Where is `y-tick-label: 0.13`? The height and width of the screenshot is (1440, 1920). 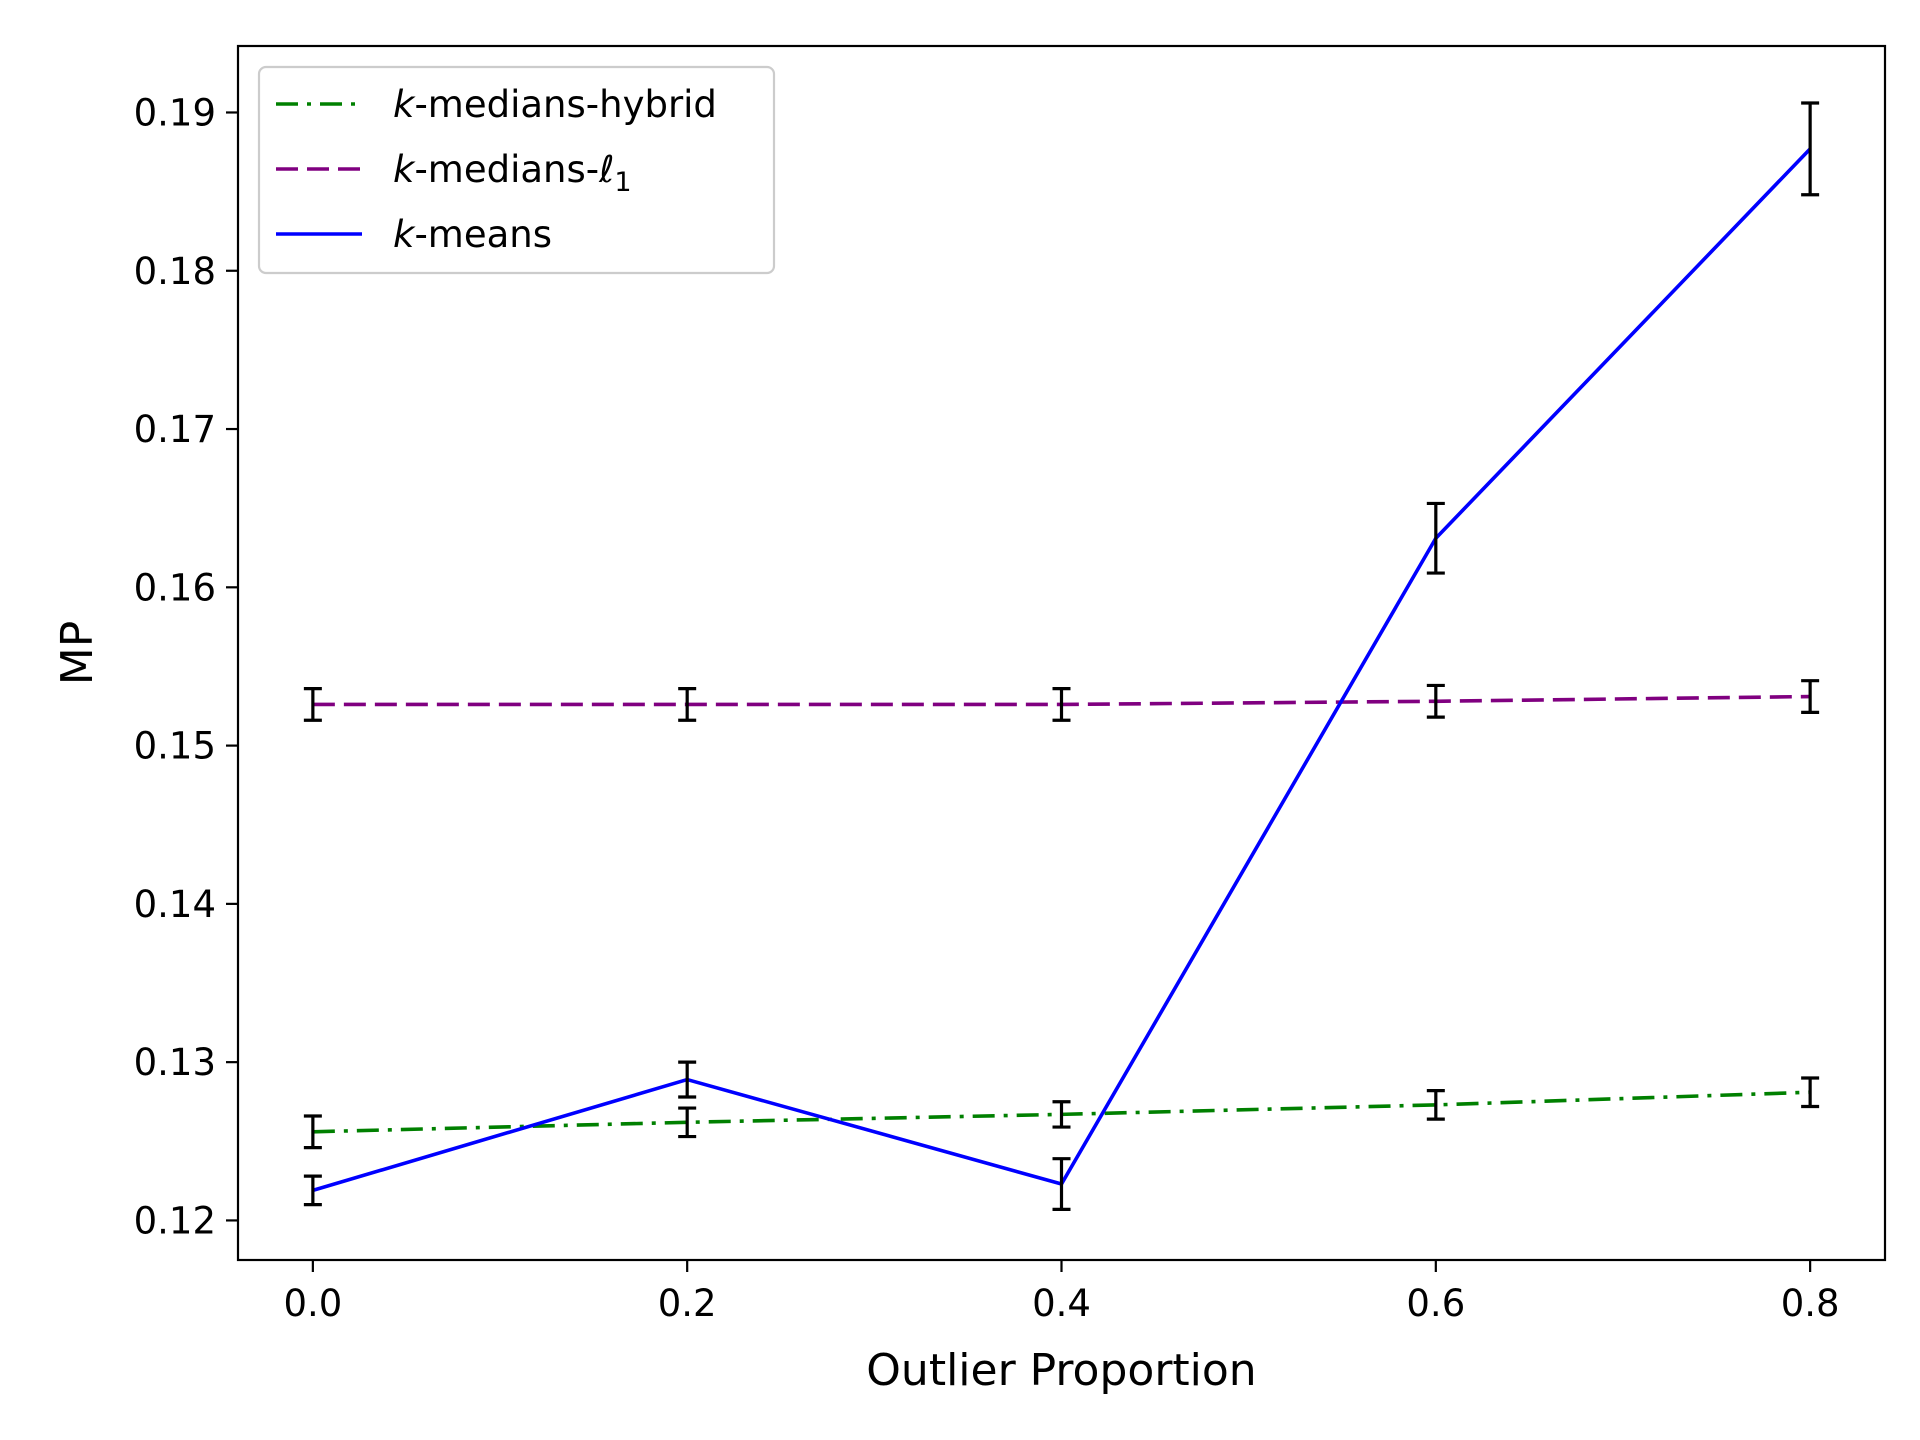 y-tick-label: 0.13 is located at coordinates (175, 1062).